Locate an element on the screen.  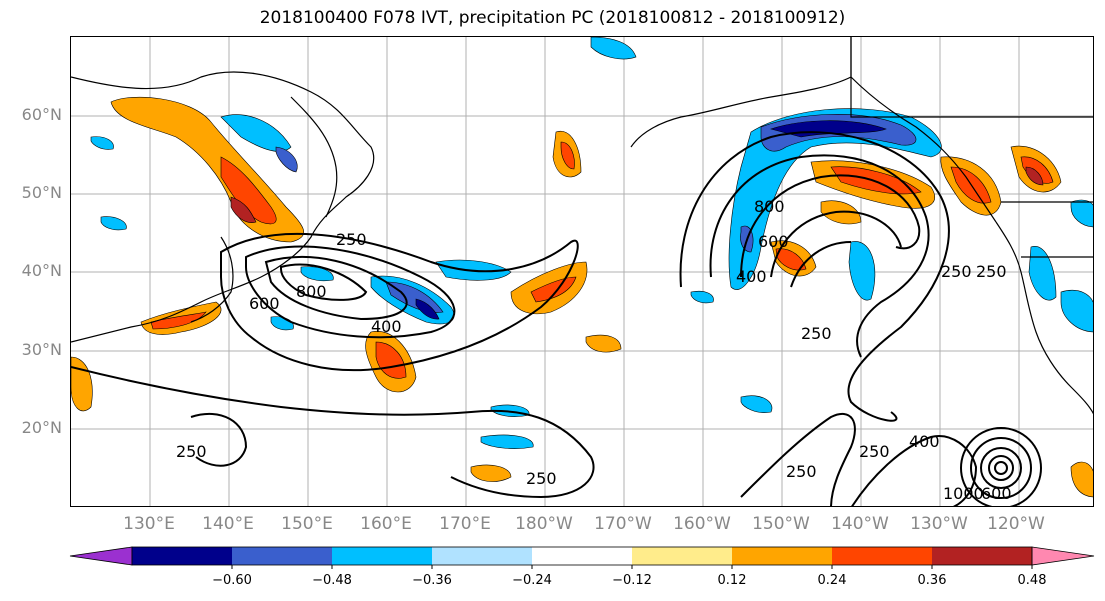
lon-label: 180°W is located at coordinates (544, 524).